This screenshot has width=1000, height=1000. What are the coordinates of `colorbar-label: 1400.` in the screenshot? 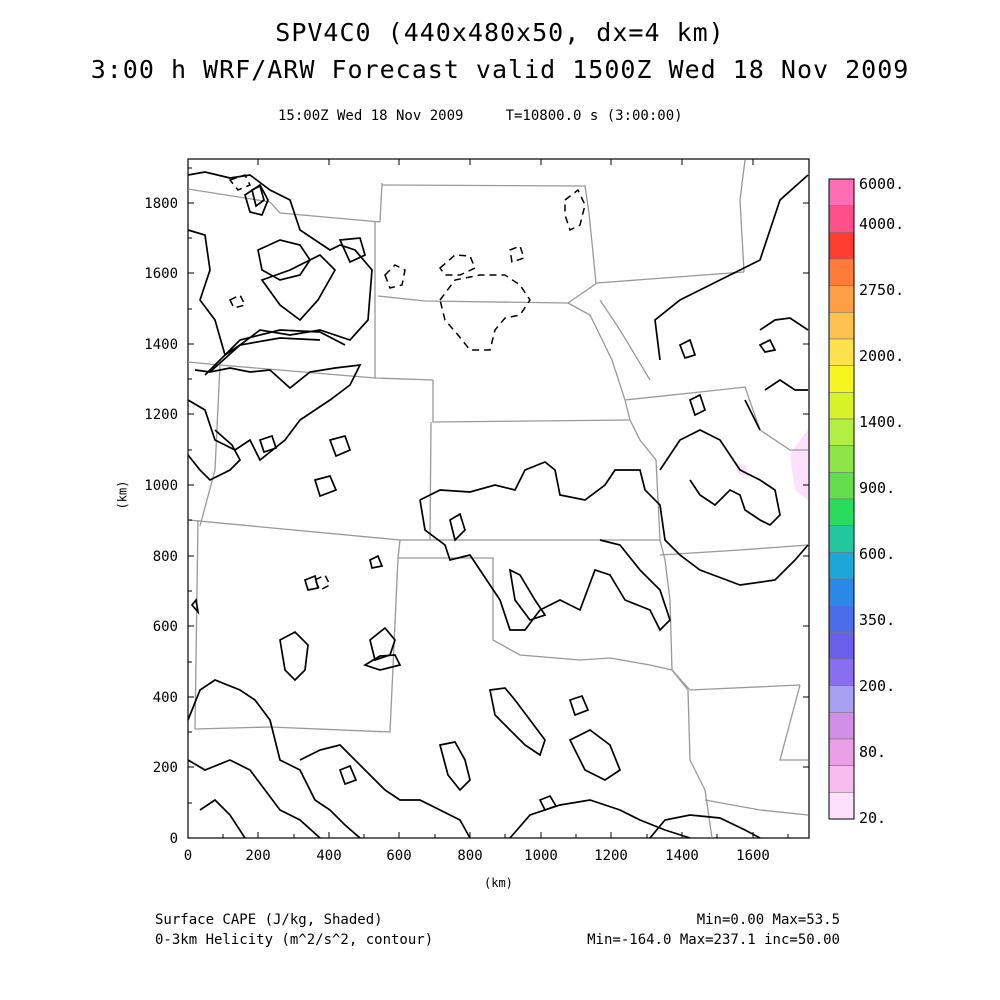 It's located at (881, 422).